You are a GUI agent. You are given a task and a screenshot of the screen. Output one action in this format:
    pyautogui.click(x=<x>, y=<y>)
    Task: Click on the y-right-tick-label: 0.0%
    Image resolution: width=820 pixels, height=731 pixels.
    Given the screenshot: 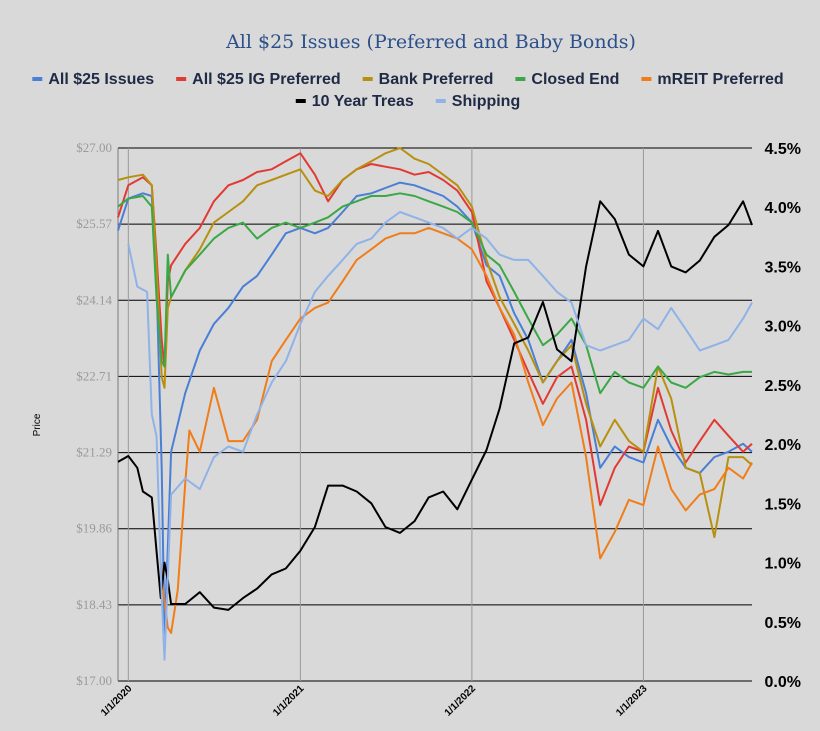 What is the action you would take?
    pyautogui.click(x=783, y=682)
    